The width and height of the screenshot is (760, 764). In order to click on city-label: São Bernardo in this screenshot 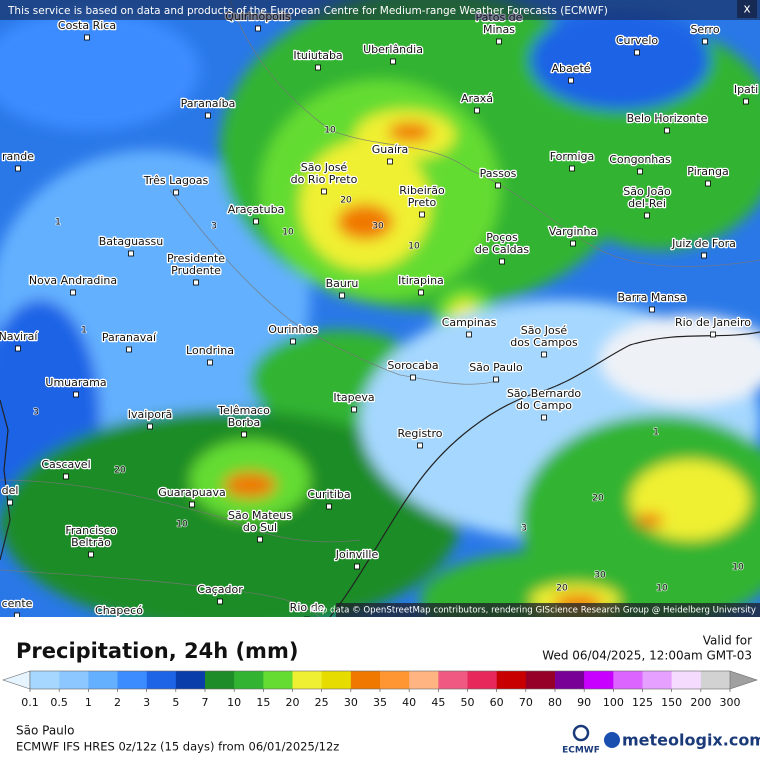, I will do `click(544, 393)`.